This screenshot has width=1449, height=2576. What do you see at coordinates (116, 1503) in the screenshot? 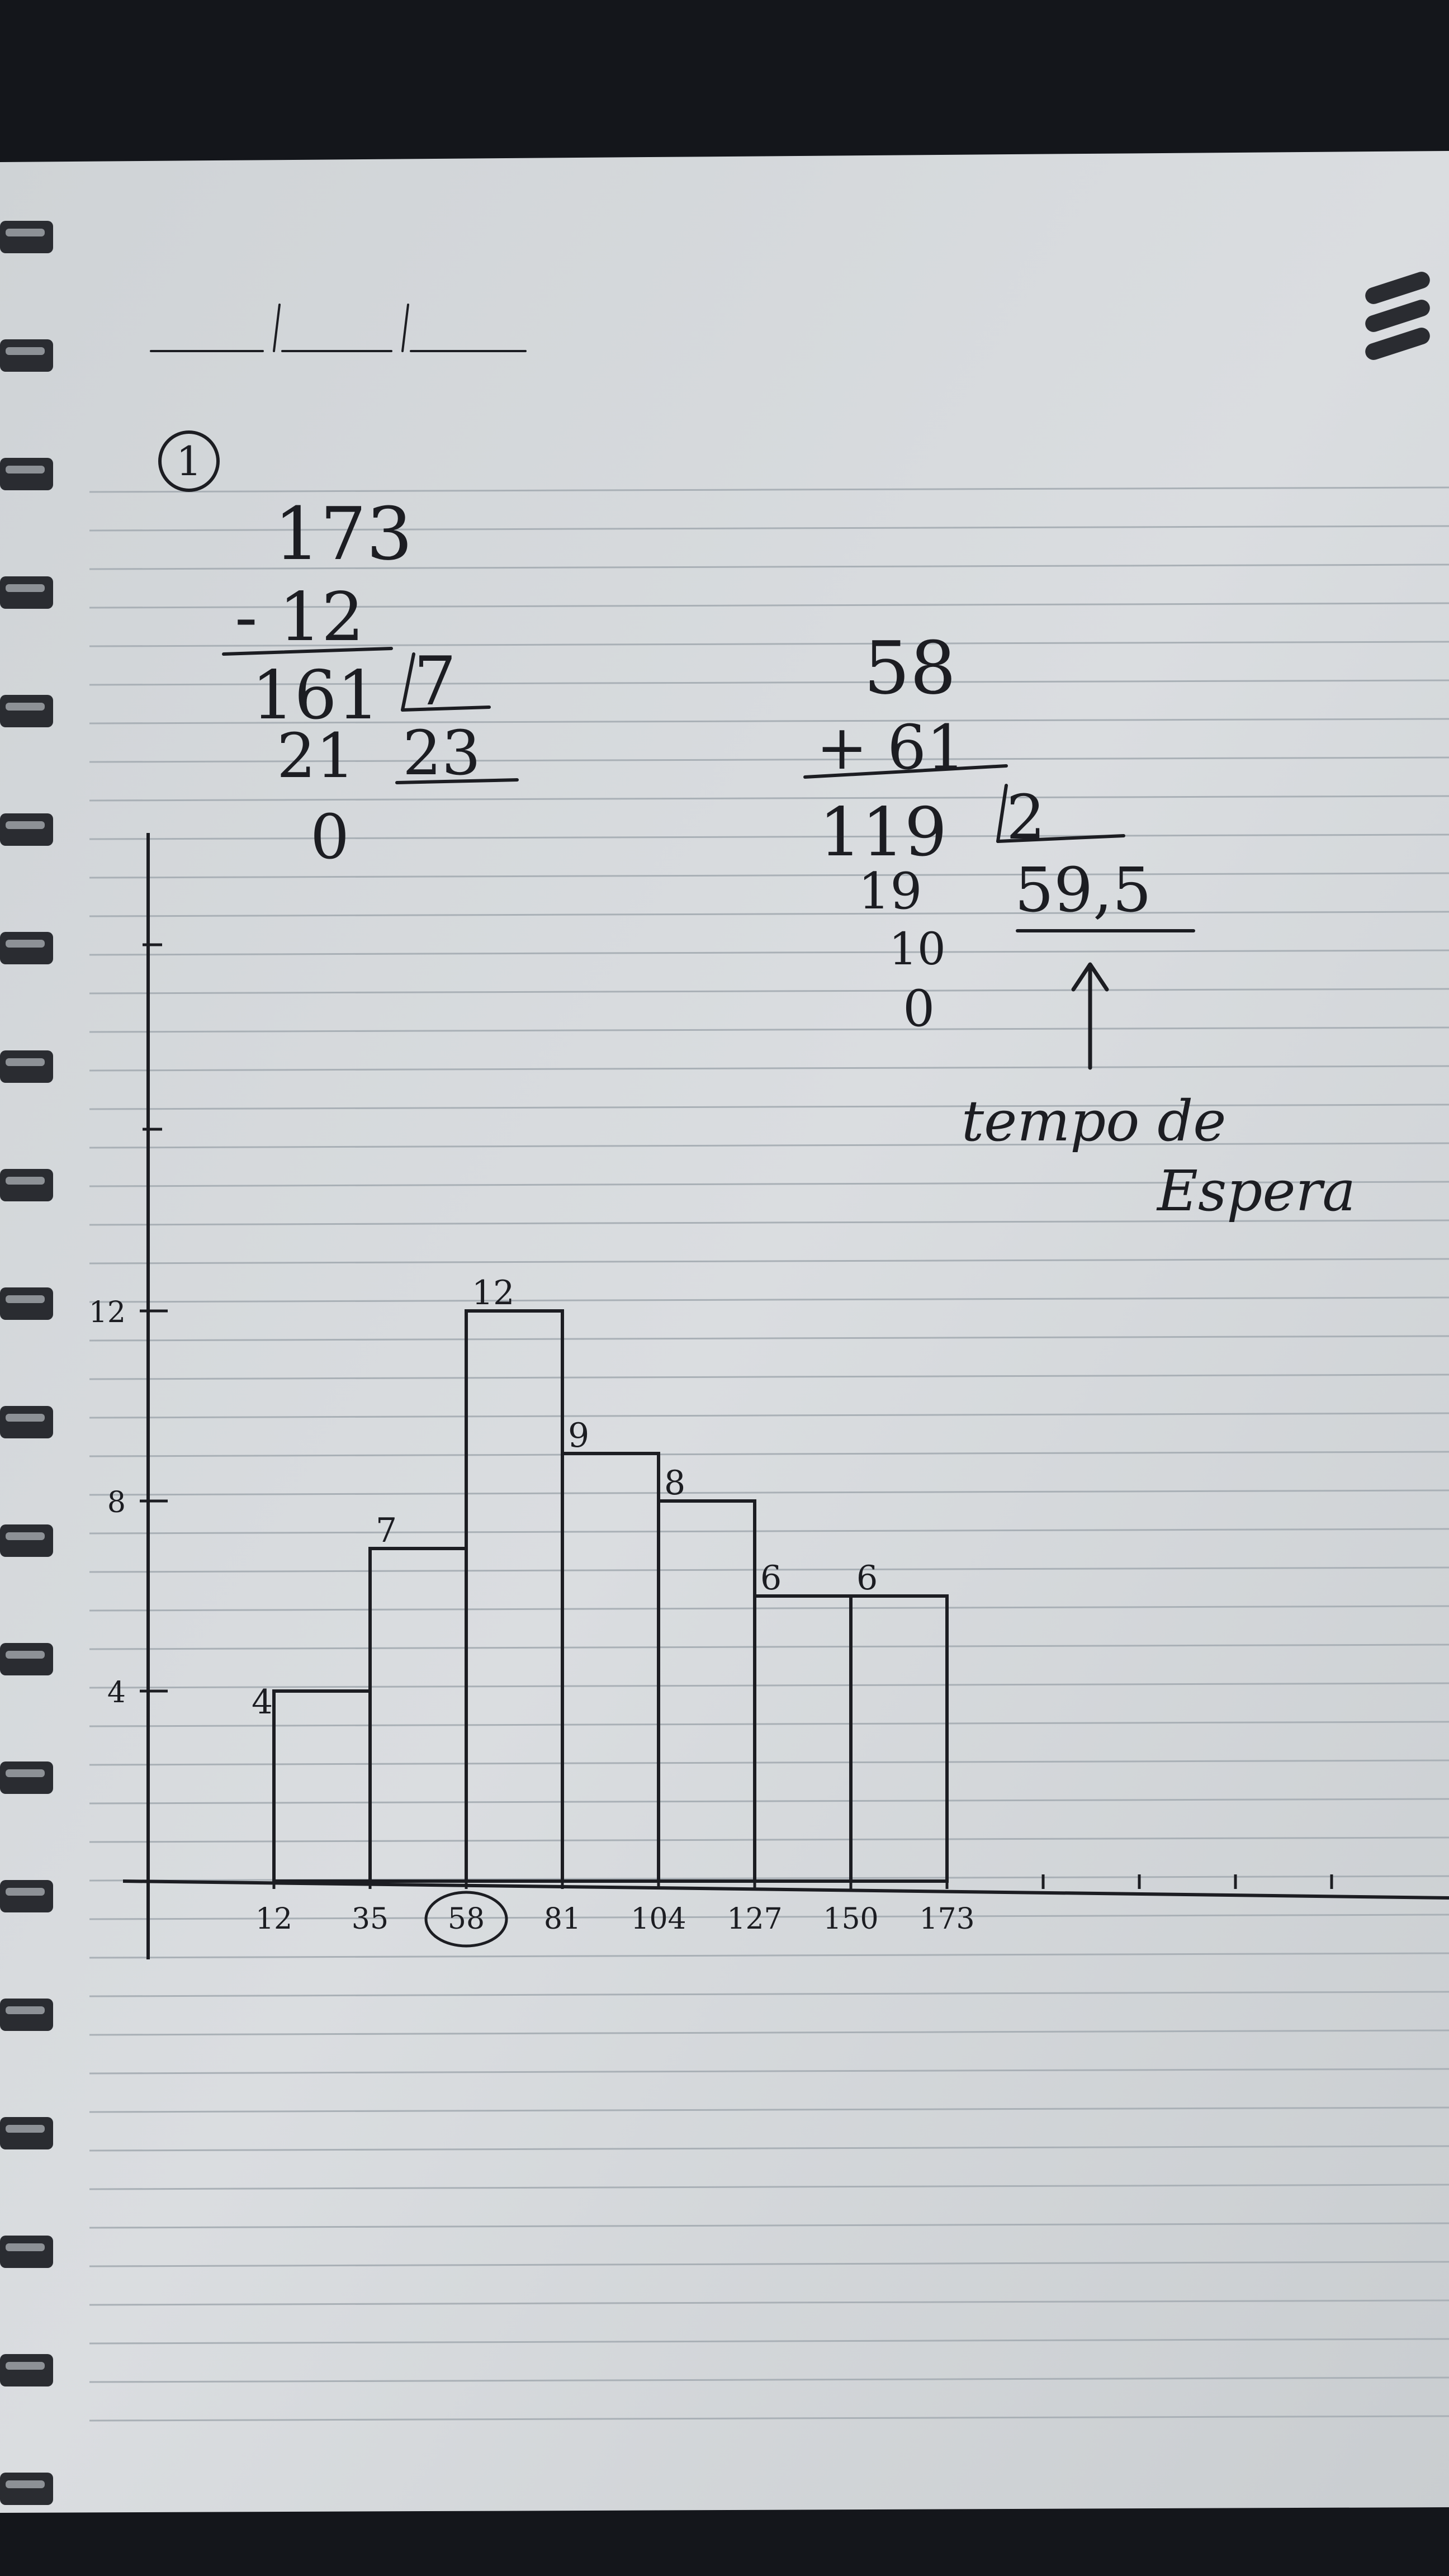
I see `y-tick-label: 8` at bounding box center [116, 1503].